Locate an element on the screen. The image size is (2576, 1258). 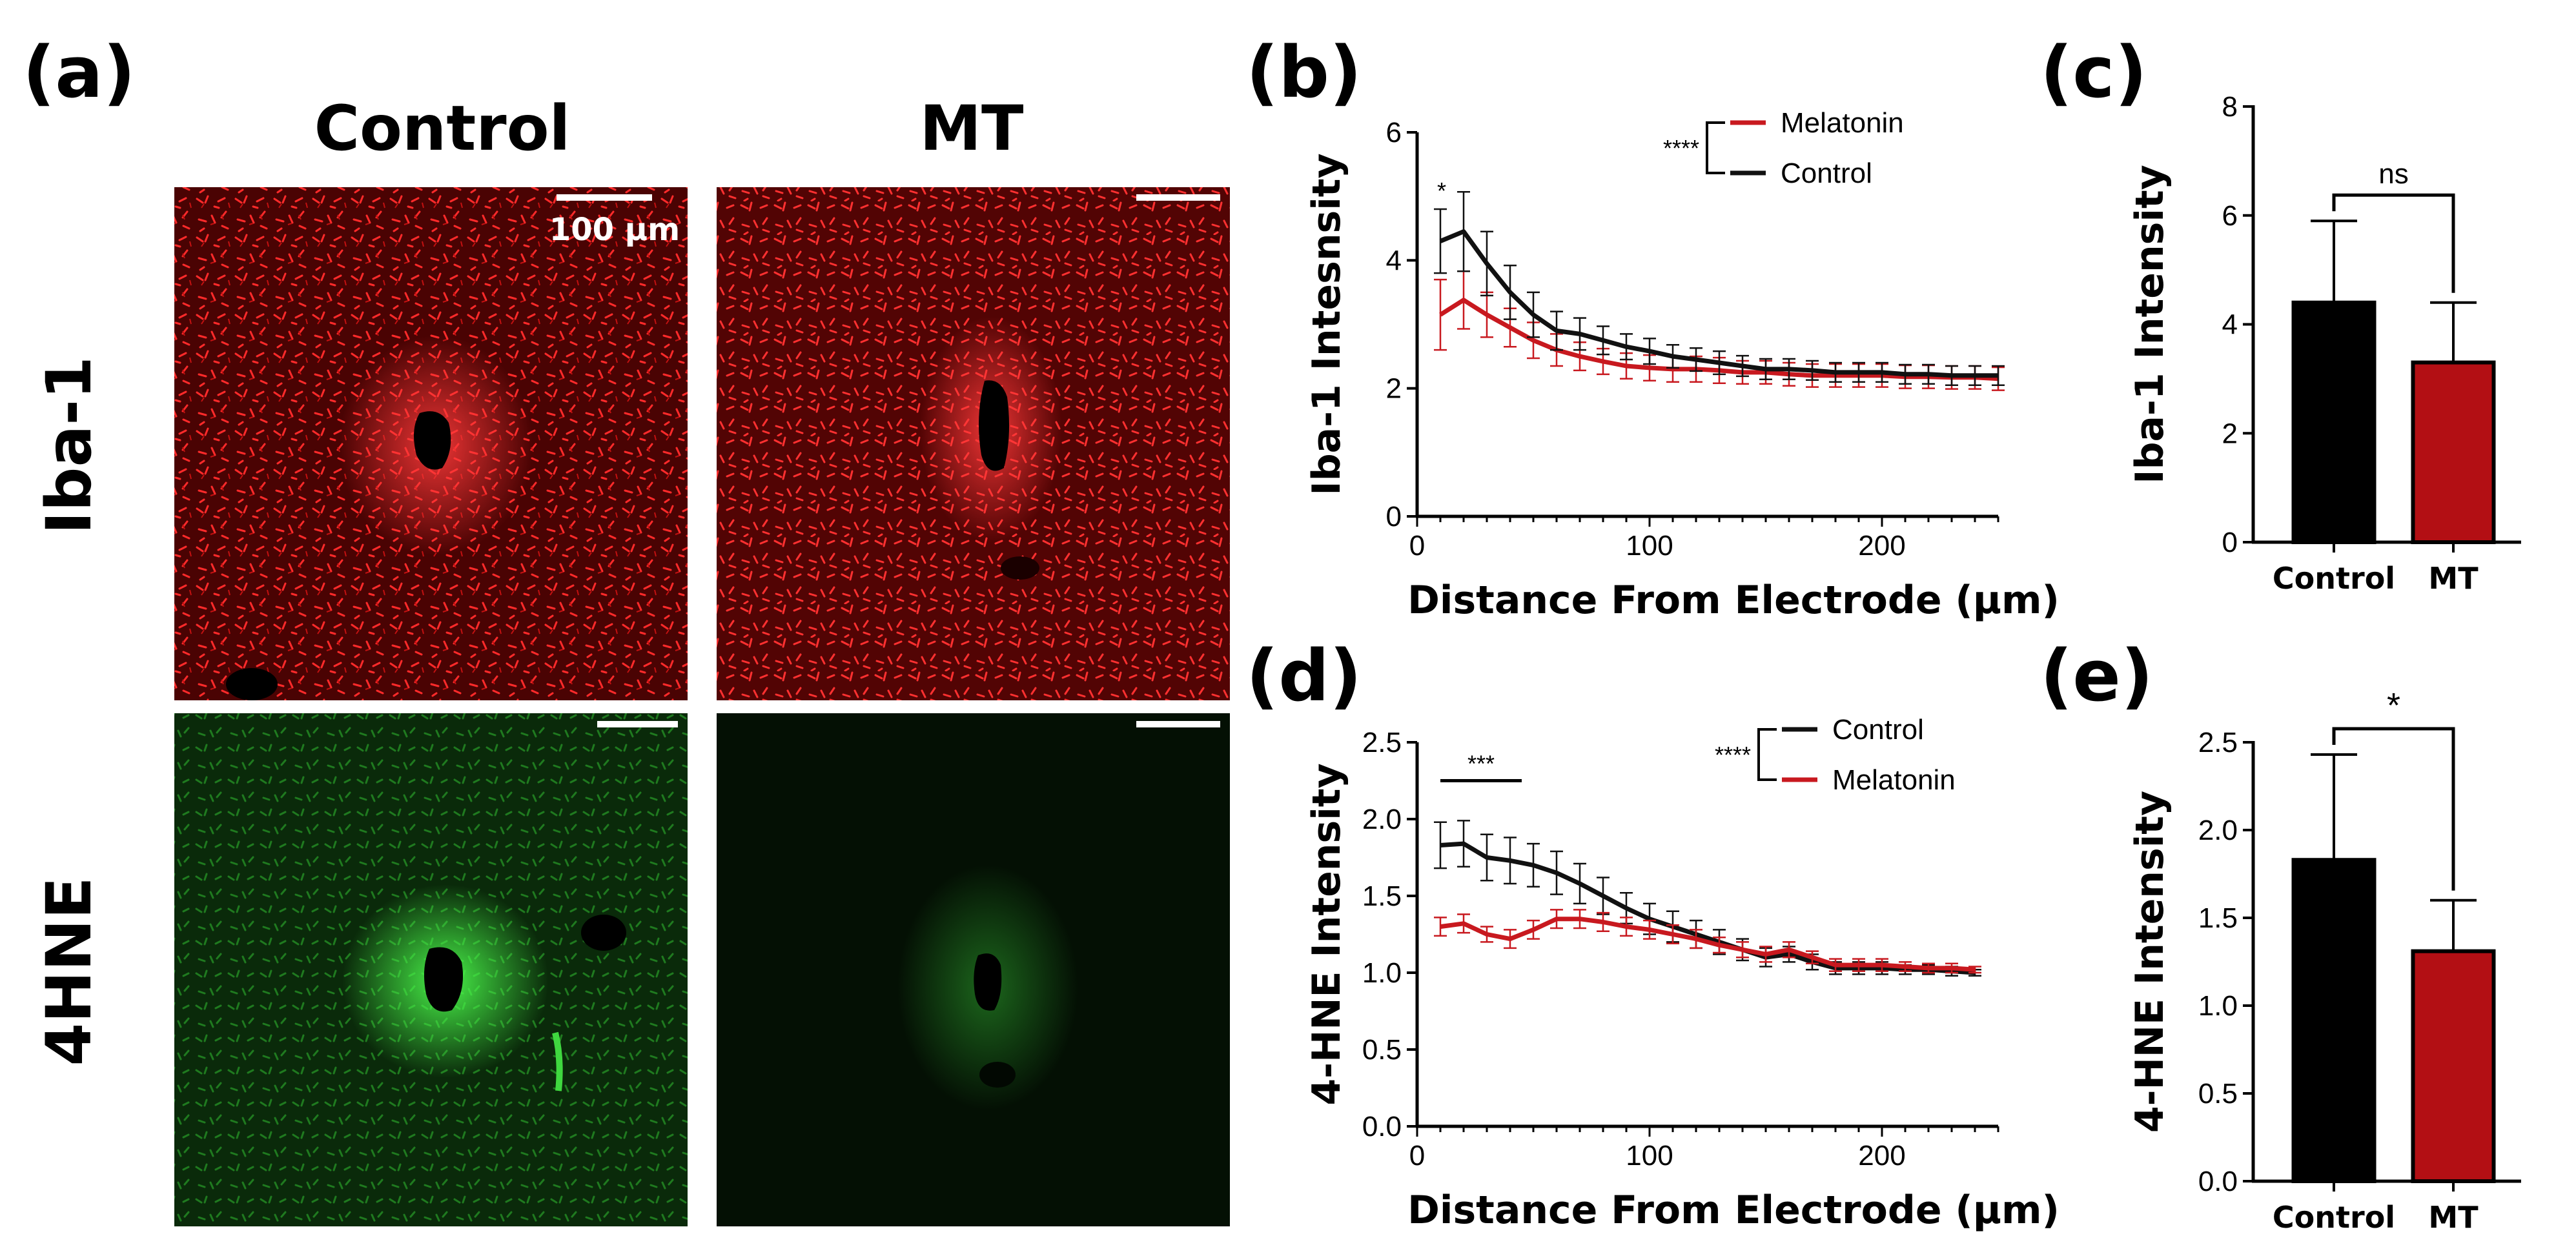
significance-label: ns is located at coordinates (2393, 174).